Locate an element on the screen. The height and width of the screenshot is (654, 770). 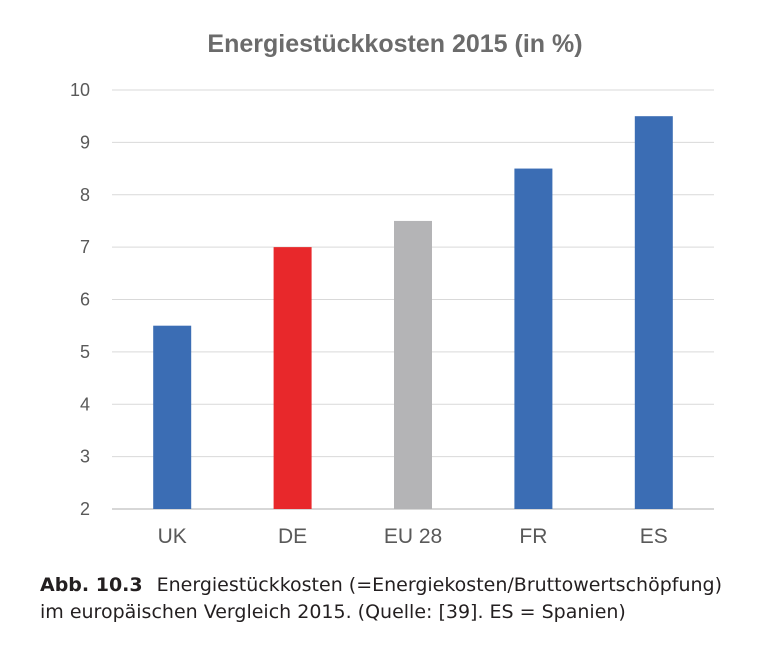
y-axis-tick-labels: 2 3 4 5 6 7 8 9 10 is located at coordinates (80, 299).